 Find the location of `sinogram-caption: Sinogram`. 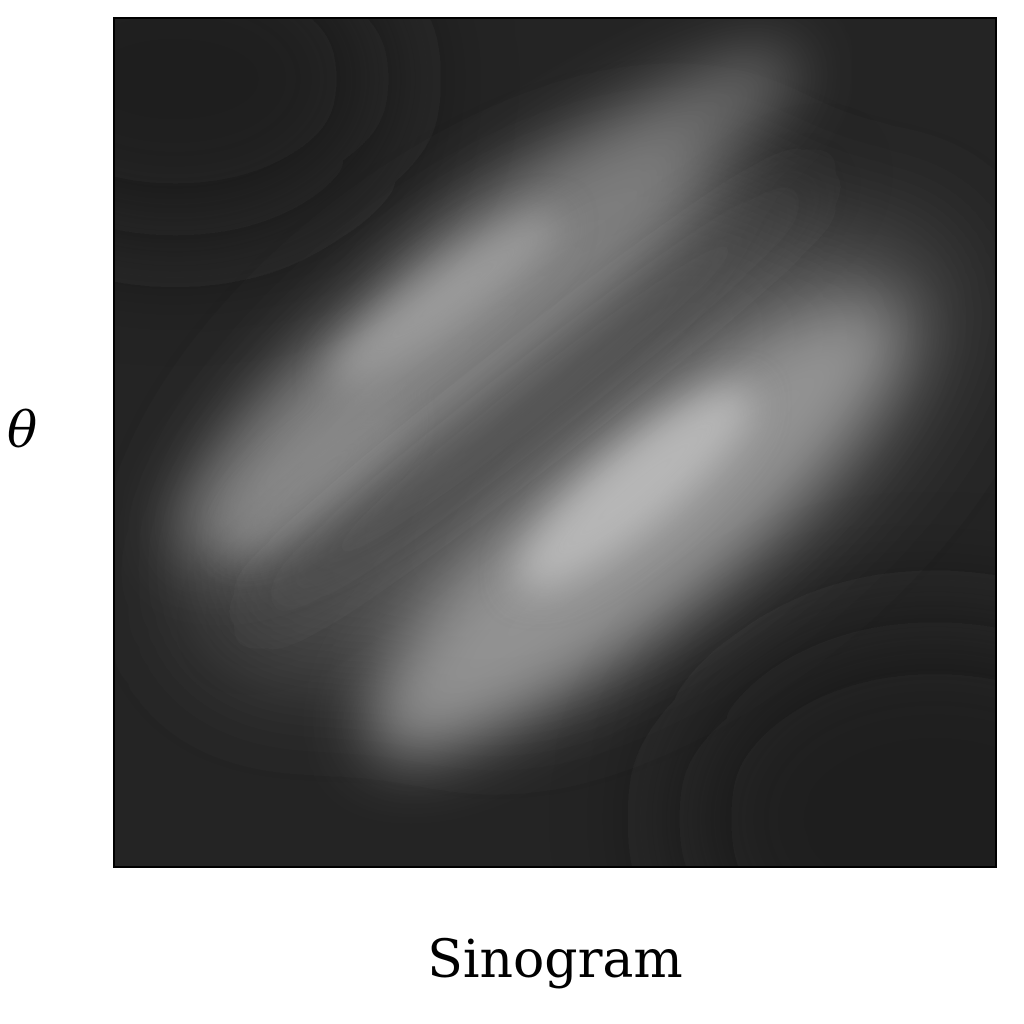

sinogram-caption: Sinogram is located at coordinates (555, 960).